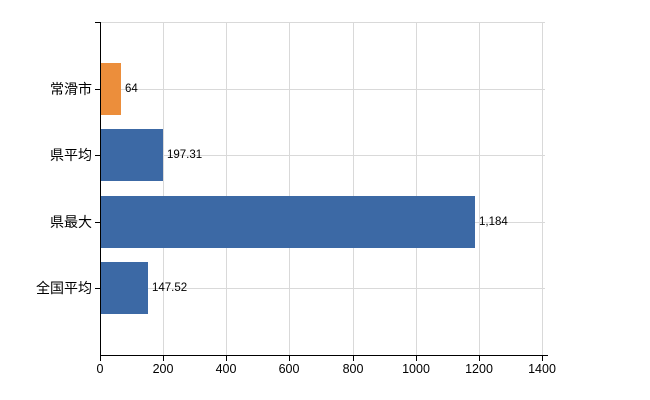 This screenshot has height=400, width=650. I want to click on x-axis, so click(324, 355).